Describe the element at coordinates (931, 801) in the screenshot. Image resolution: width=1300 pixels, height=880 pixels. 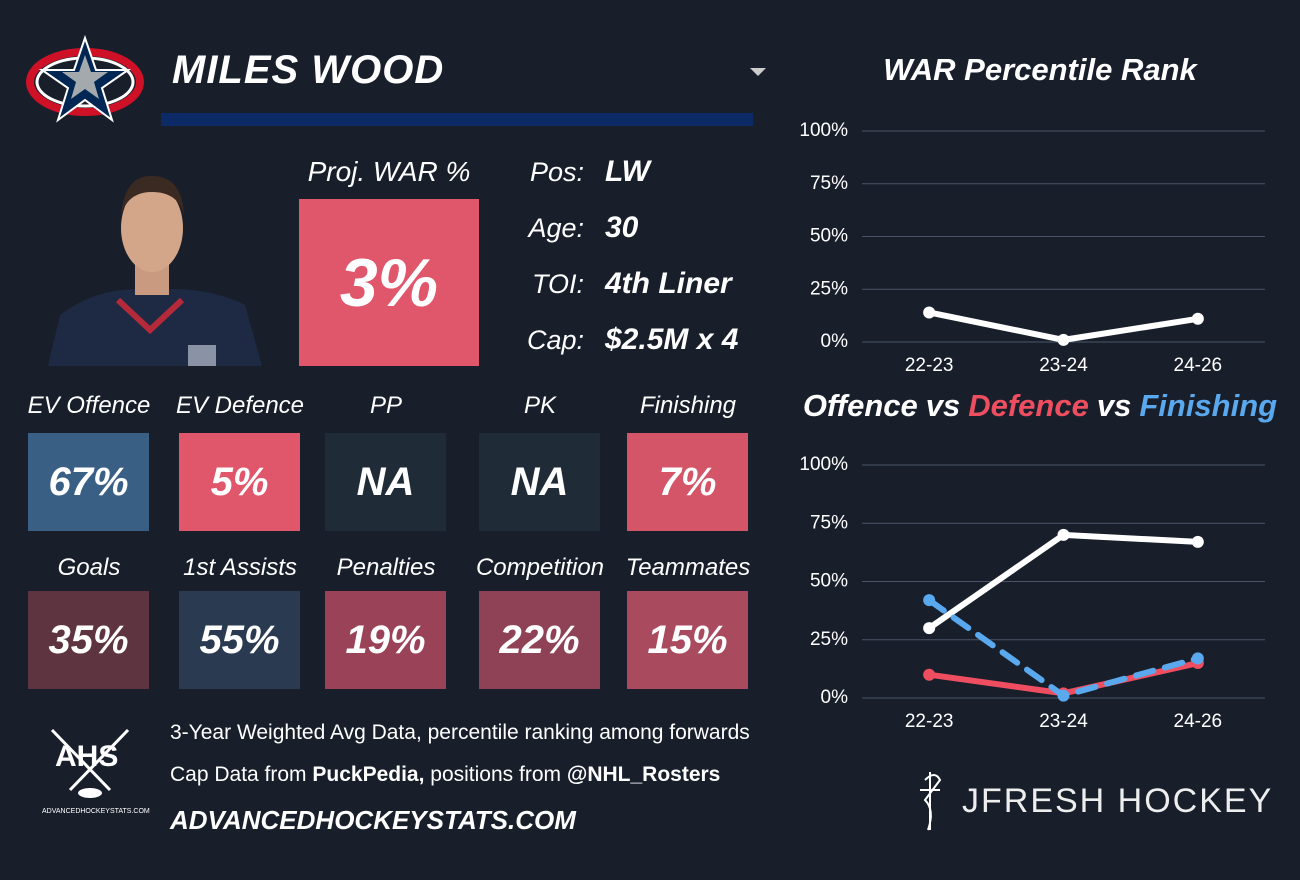
I see `jfresh-logo` at that location.